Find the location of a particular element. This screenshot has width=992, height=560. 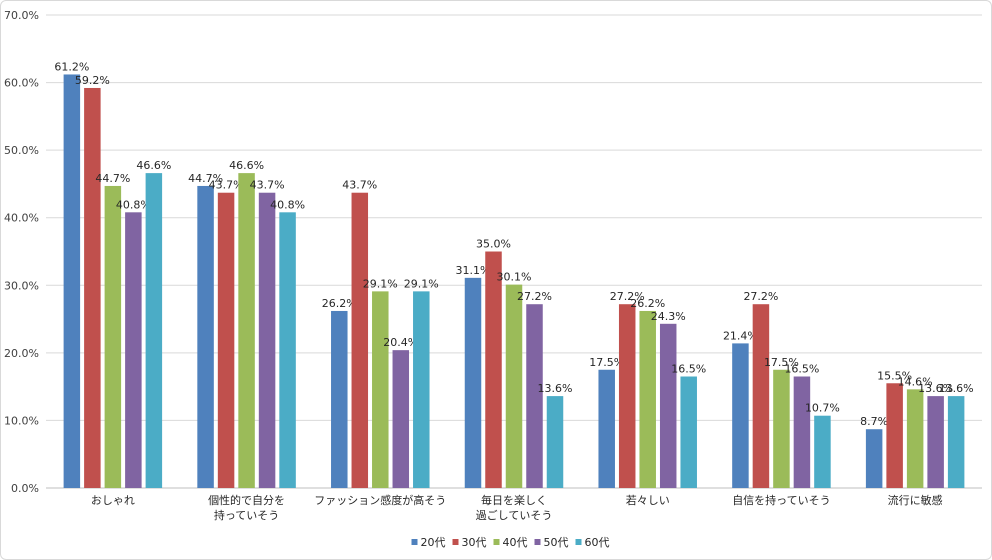

data-label: 30.1% is located at coordinates (514, 277).